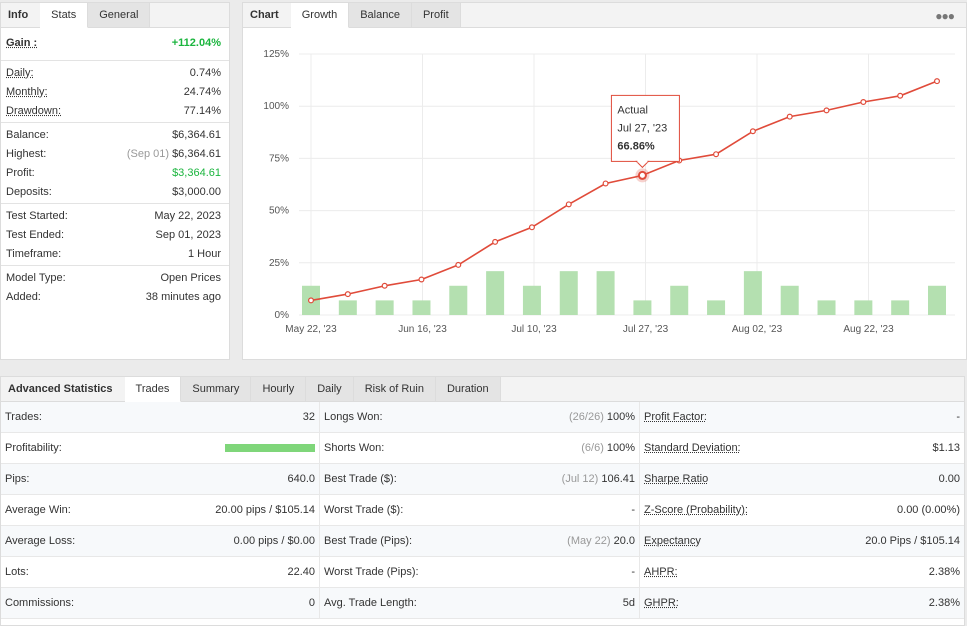 This screenshot has width=967, height=626. What do you see at coordinates (282, 315) in the screenshot?
I see `y-tick-label: 0%` at bounding box center [282, 315].